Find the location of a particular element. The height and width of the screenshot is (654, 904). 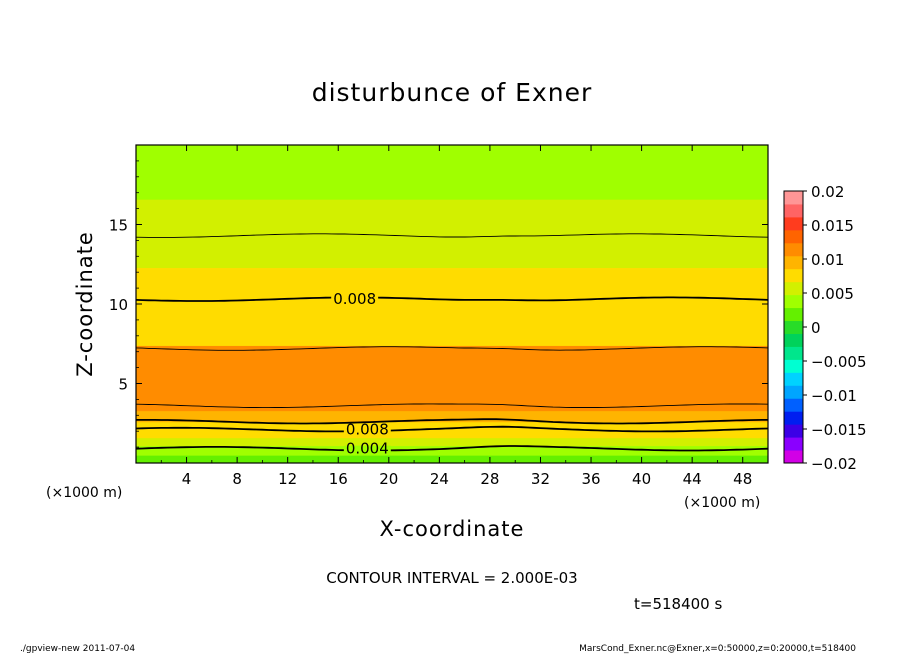

footer-left: ./gpview-new 2011-07-04 is located at coordinates (77, 649).